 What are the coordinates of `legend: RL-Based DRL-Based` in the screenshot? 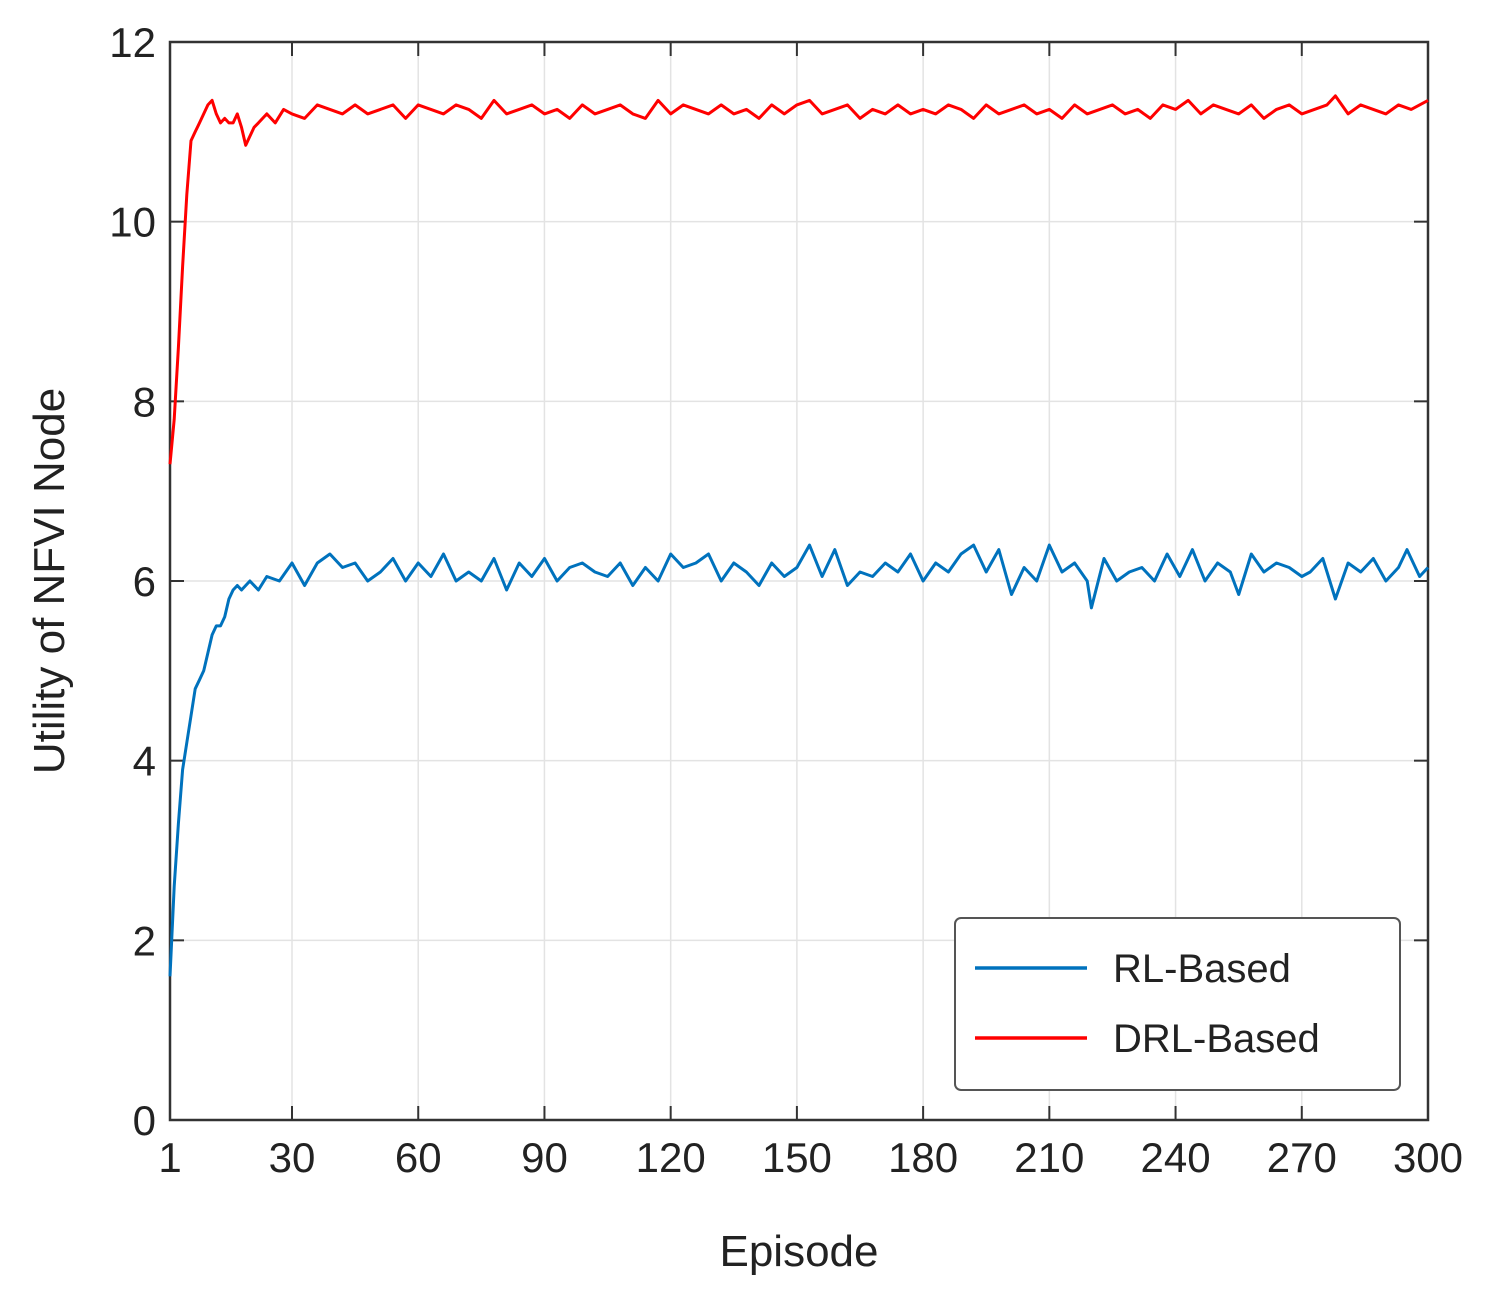 It's located at (1177, 1004).